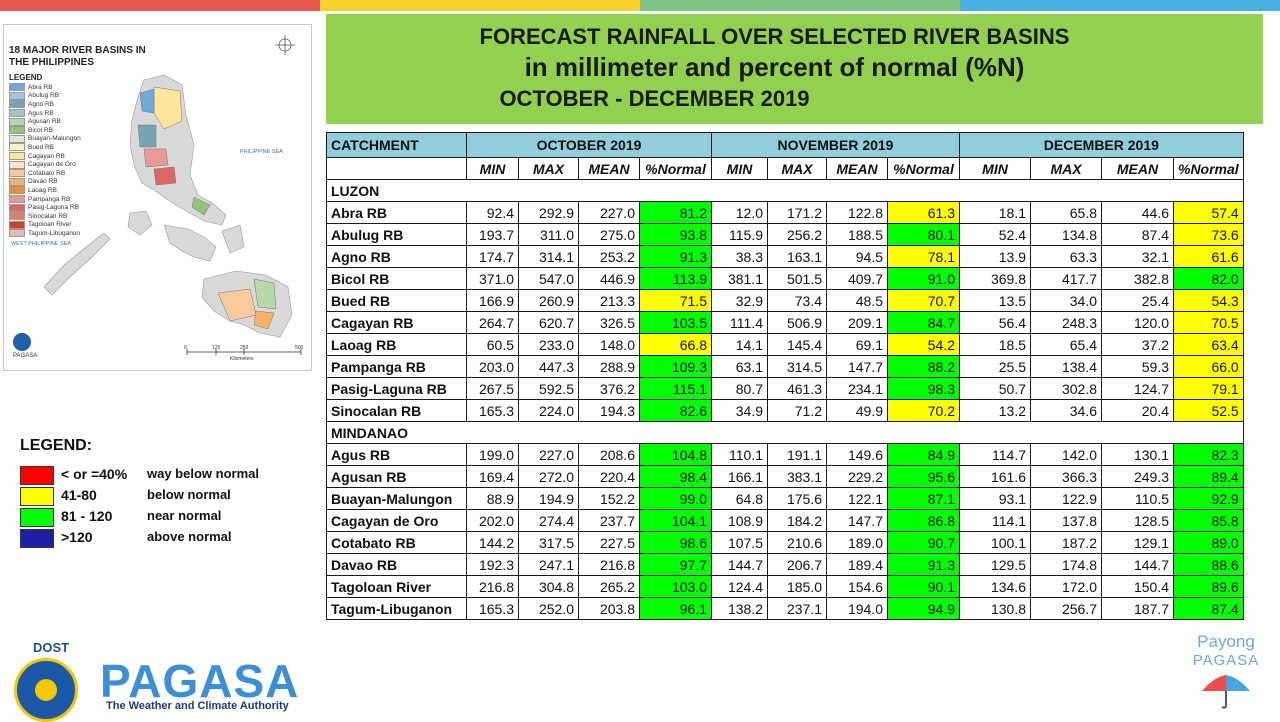  I want to click on rainfall-cell: 203.0, so click(492, 366).